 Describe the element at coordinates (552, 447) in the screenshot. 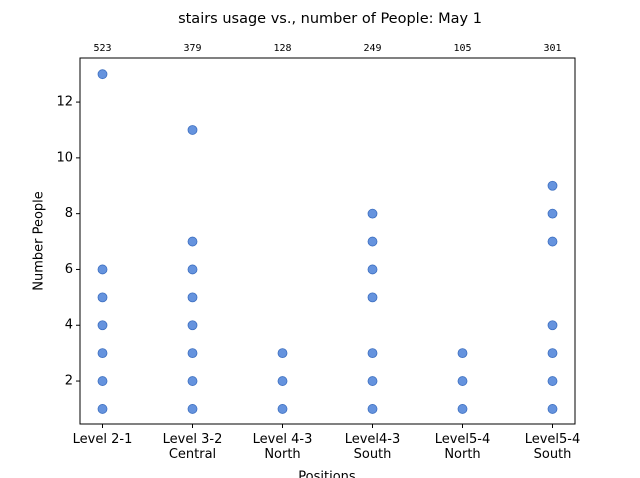

I see `x-tick-label: Level5-4 South` at that location.